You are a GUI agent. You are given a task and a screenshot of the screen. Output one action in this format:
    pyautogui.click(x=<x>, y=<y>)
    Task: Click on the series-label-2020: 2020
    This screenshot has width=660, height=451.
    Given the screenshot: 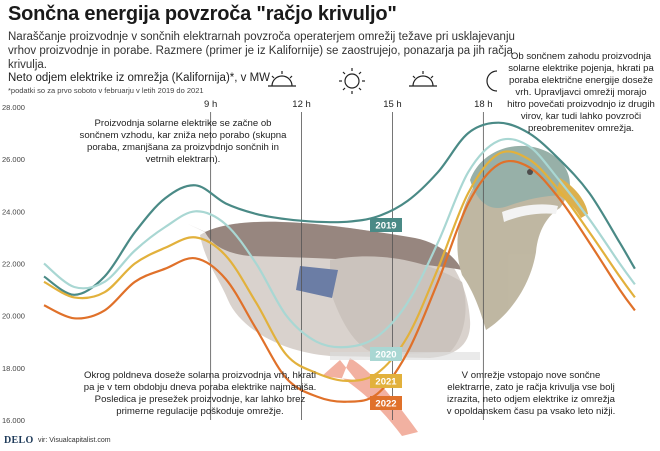 What is the action you would take?
    pyautogui.click(x=385, y=355)
    